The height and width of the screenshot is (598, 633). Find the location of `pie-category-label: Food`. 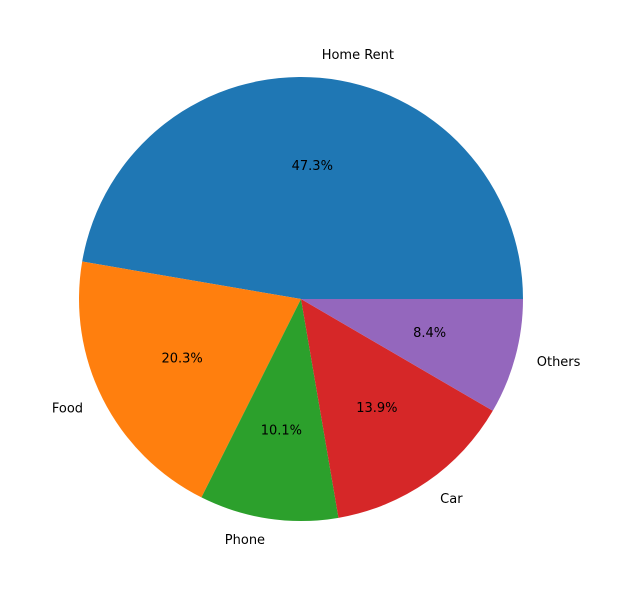

pie-category-label: Food is located at coordinates (67, 409).